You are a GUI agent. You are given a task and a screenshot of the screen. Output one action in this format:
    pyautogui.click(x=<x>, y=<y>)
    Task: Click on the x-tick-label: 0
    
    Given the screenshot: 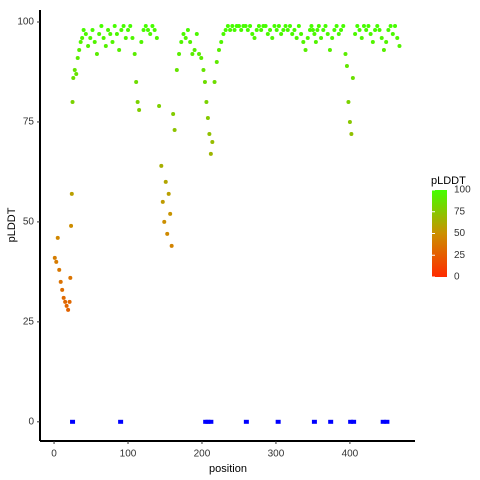 What is the action you would take?
    pyautogui.click(x=54, y=454)
    